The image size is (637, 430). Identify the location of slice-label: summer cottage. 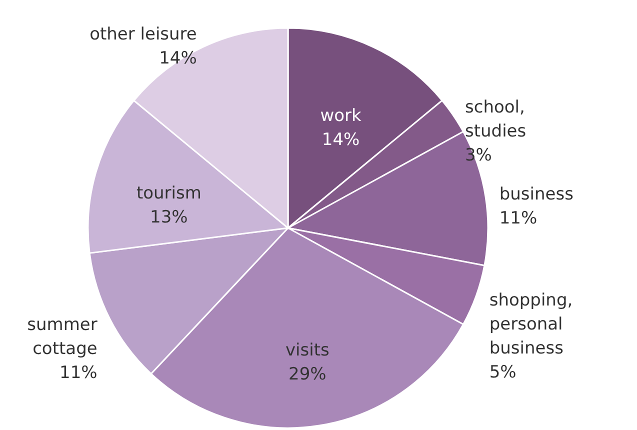
(62, 337).